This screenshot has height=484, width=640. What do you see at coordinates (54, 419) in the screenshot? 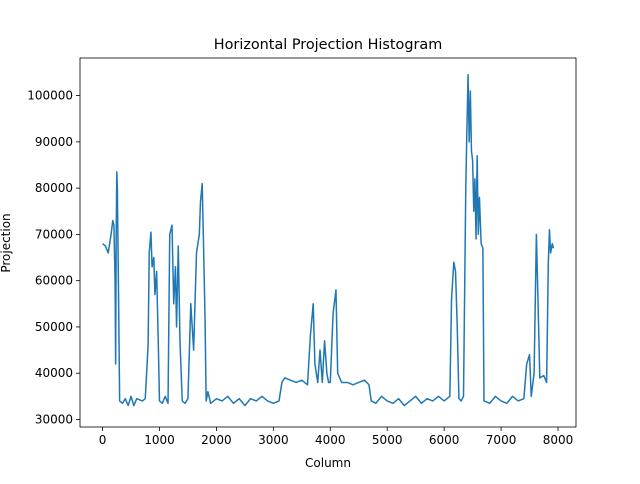
I see `y-tick-label: 30000` at bounding box center [54, 419].